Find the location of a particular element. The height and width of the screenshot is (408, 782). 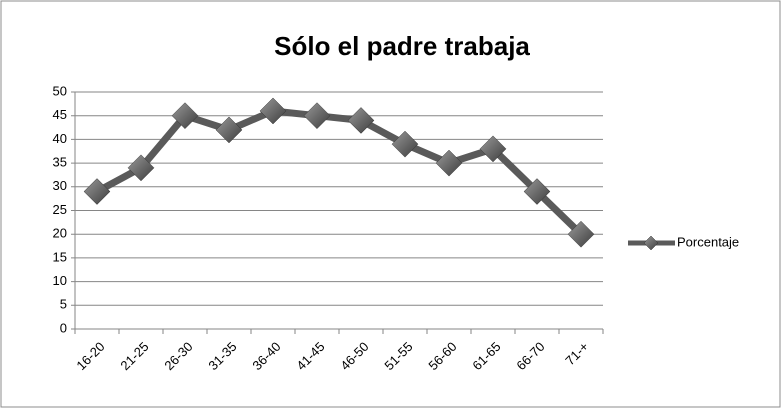

y-tick-label: 35 is located at coordinates (60, 162).